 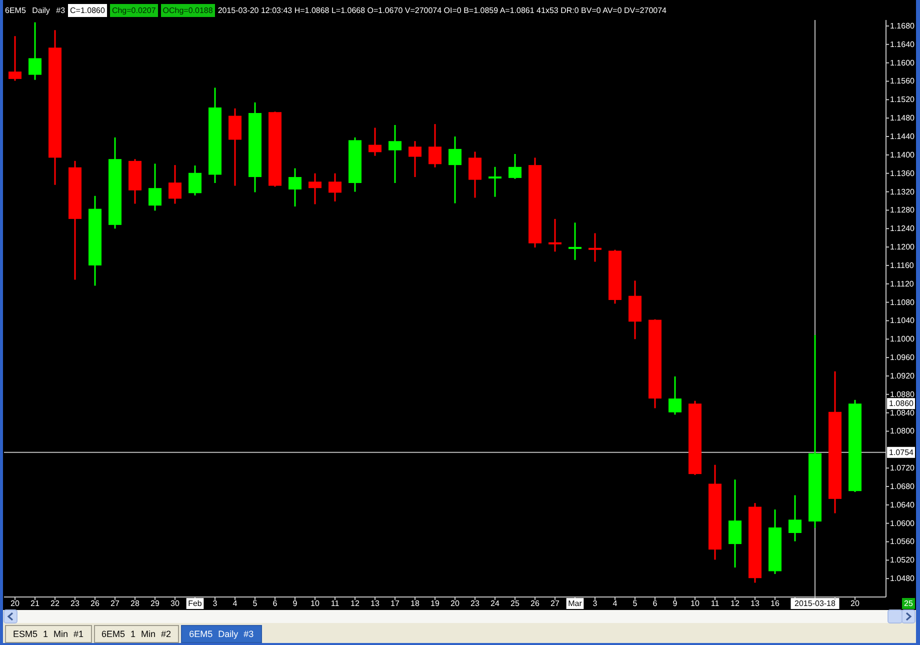 I want to click on y-tick-label: 1.0720, so click(x=903, y=468).